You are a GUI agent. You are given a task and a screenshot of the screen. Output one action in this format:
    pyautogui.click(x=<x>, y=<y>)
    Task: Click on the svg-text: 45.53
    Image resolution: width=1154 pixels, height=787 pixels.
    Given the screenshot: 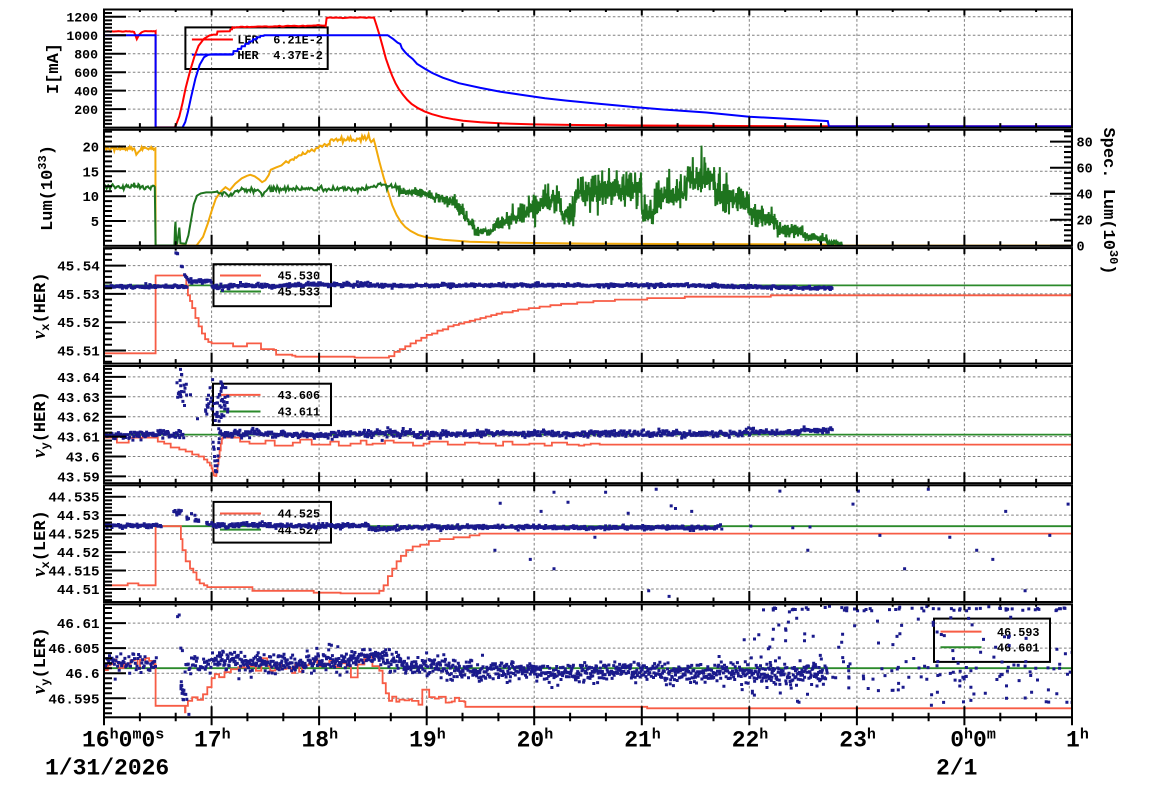 What is the action you would take?
    pyautogui.click(x=78, y=296)
    